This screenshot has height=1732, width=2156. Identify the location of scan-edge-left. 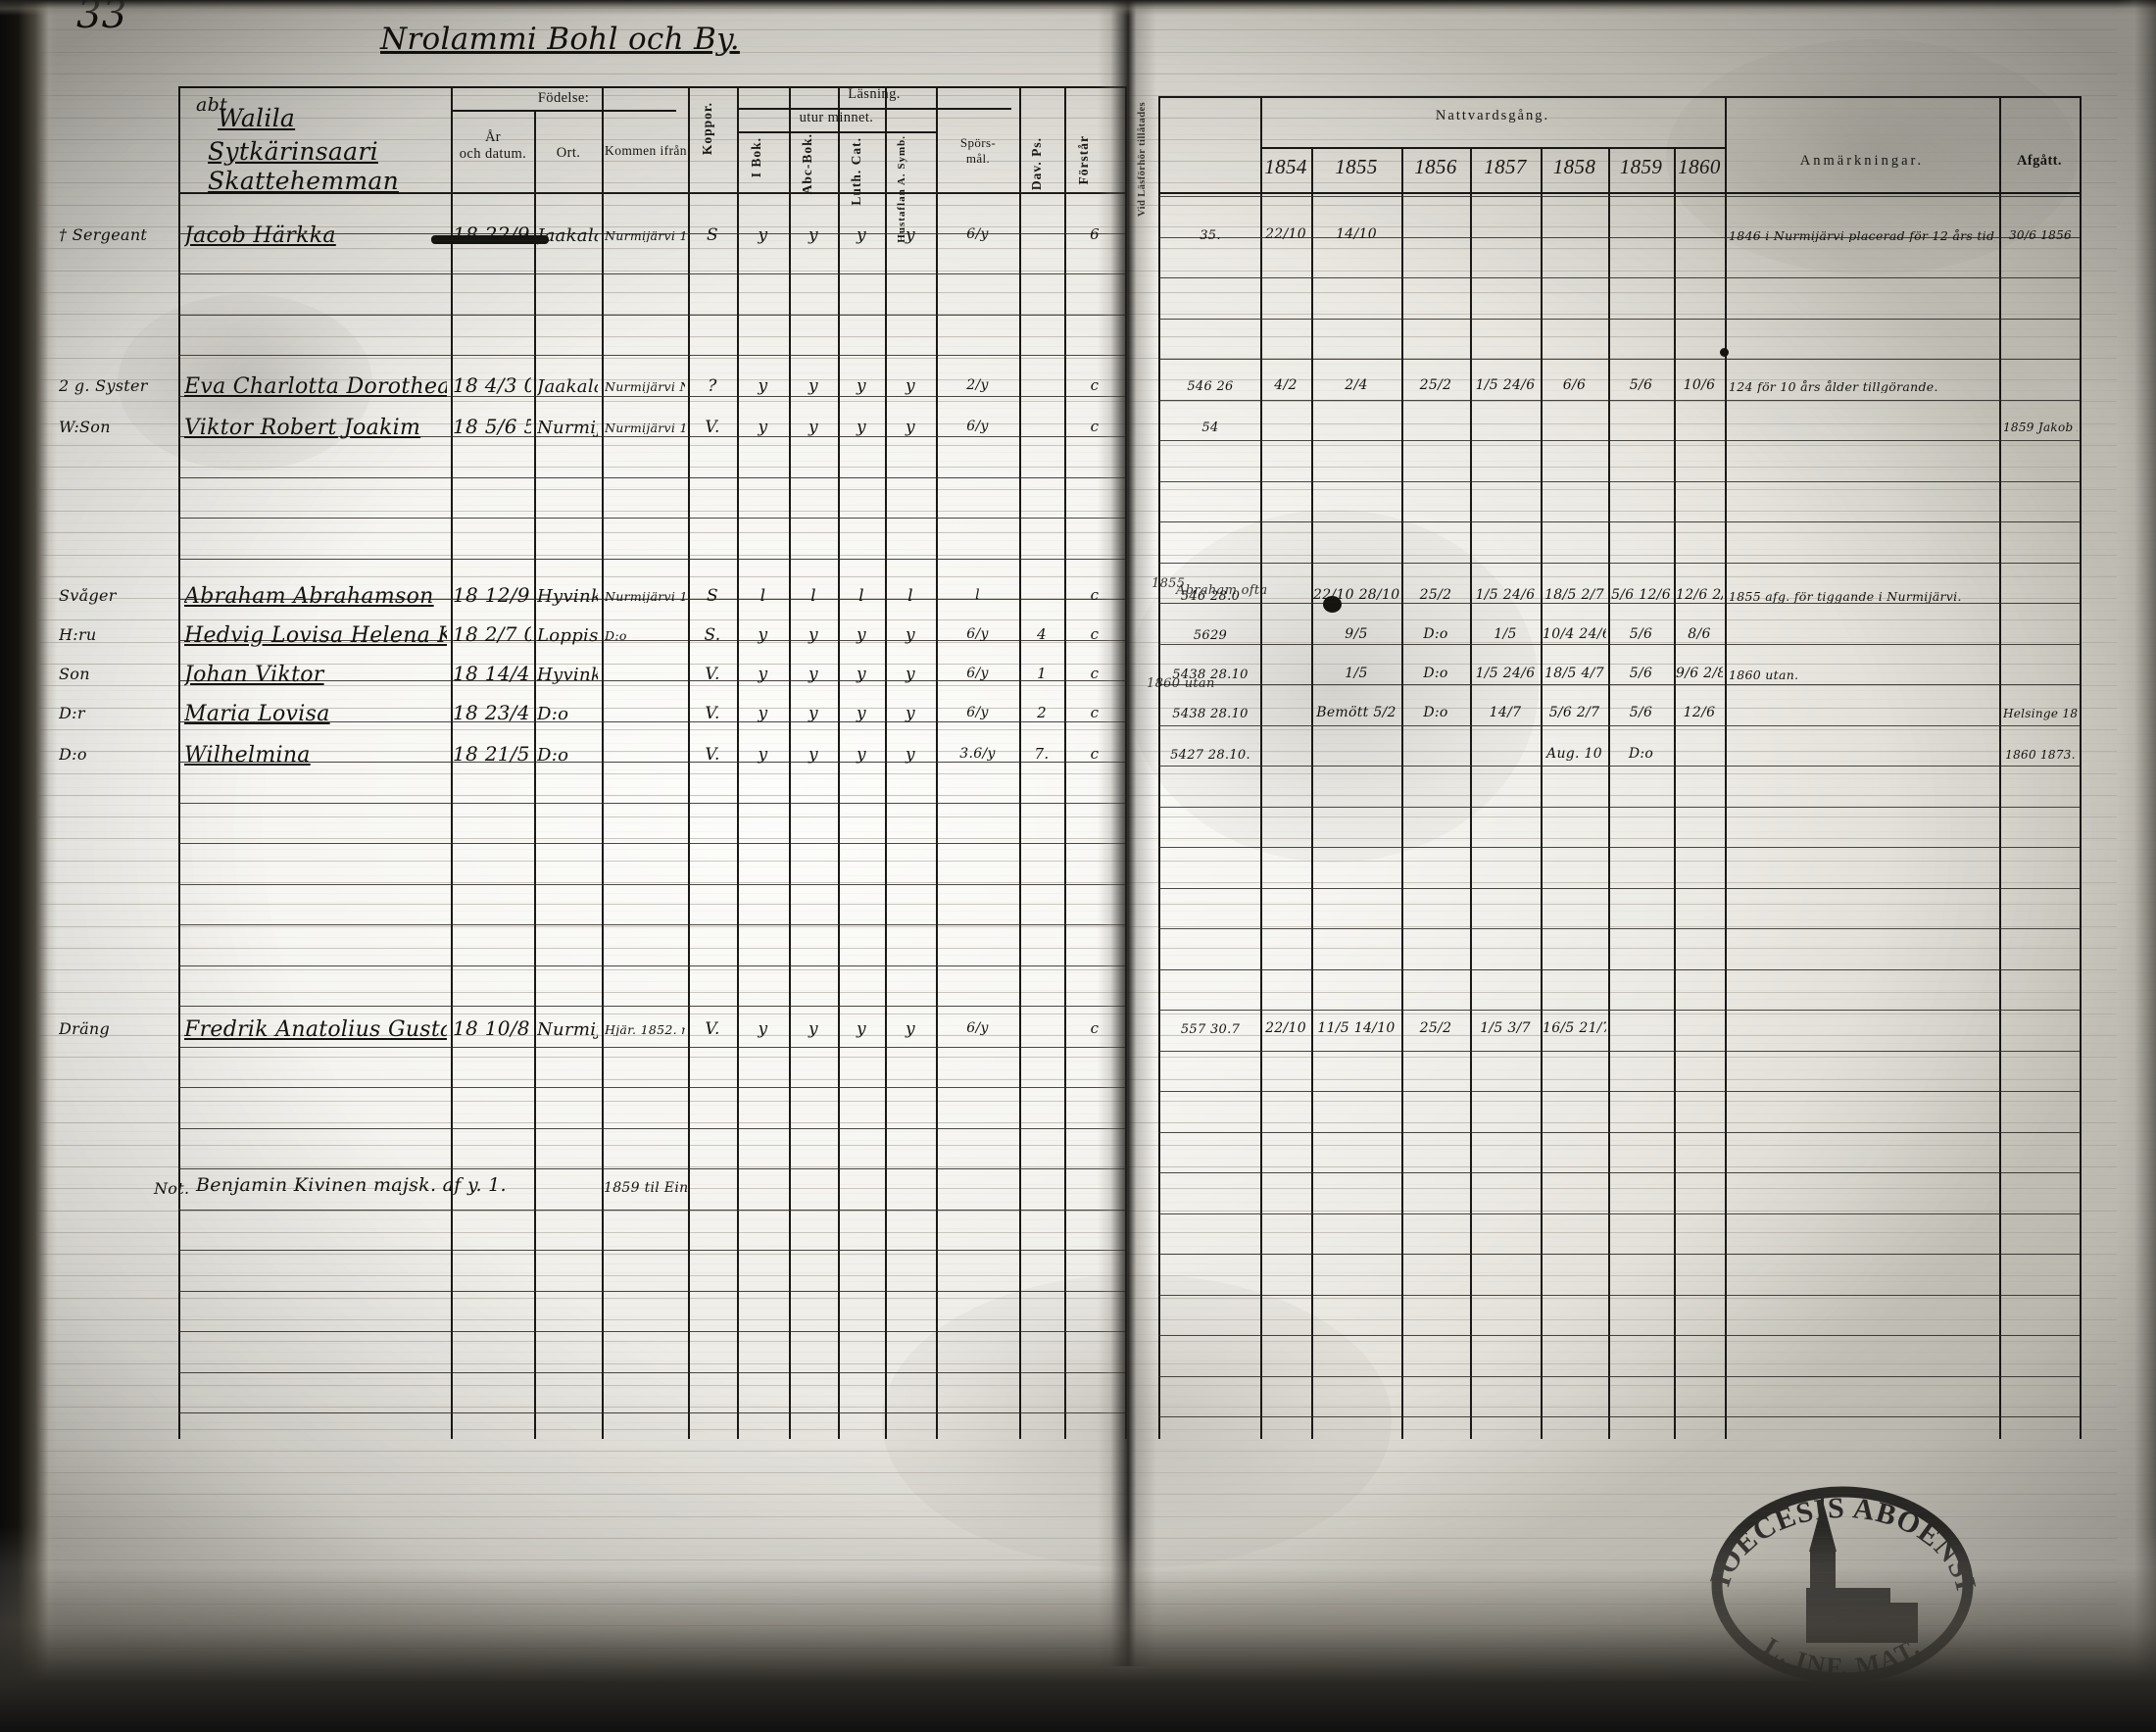
(28, 866).